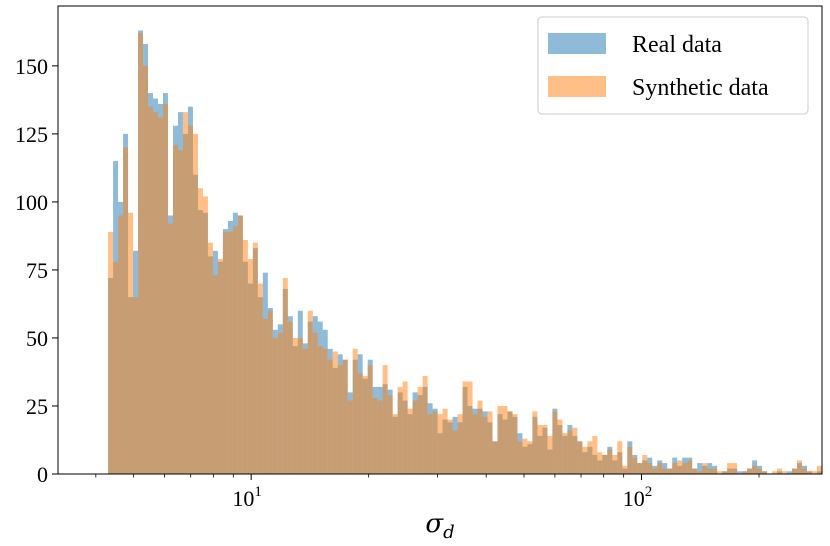  Describe the element at coordinates (577, 43) in the screenshot. I see `legend-swatch-real` at that location.